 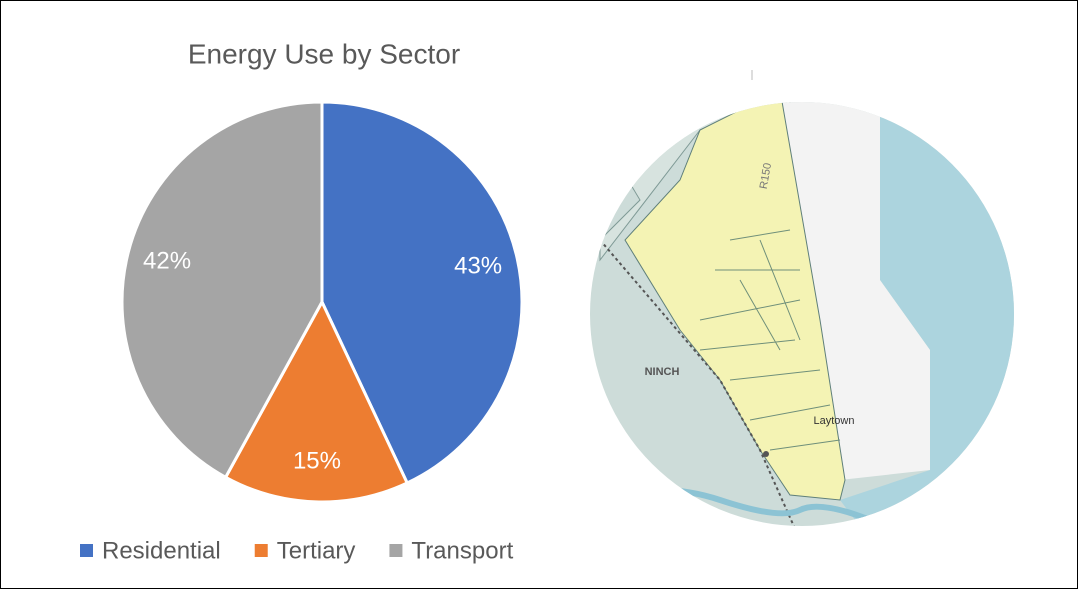 I want to click on map-point, so click(x=766, y=454).